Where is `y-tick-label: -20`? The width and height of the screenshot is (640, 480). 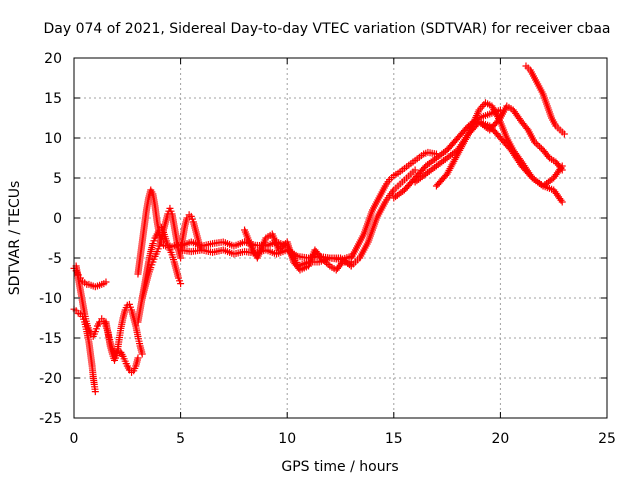 y-tick-label: -20 is located at coordinates (50, 379).